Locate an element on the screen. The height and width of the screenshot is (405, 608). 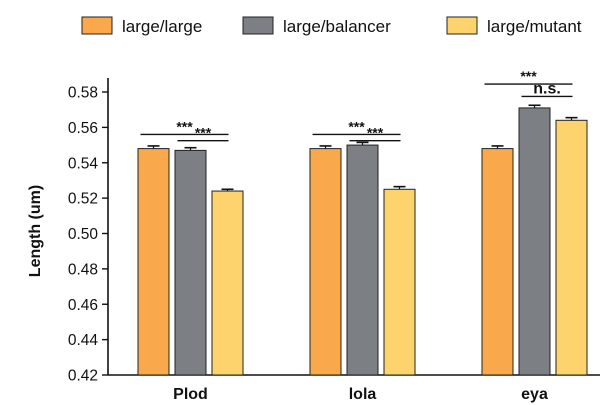
legend-label: large/large is located at coordinates (162, 26).